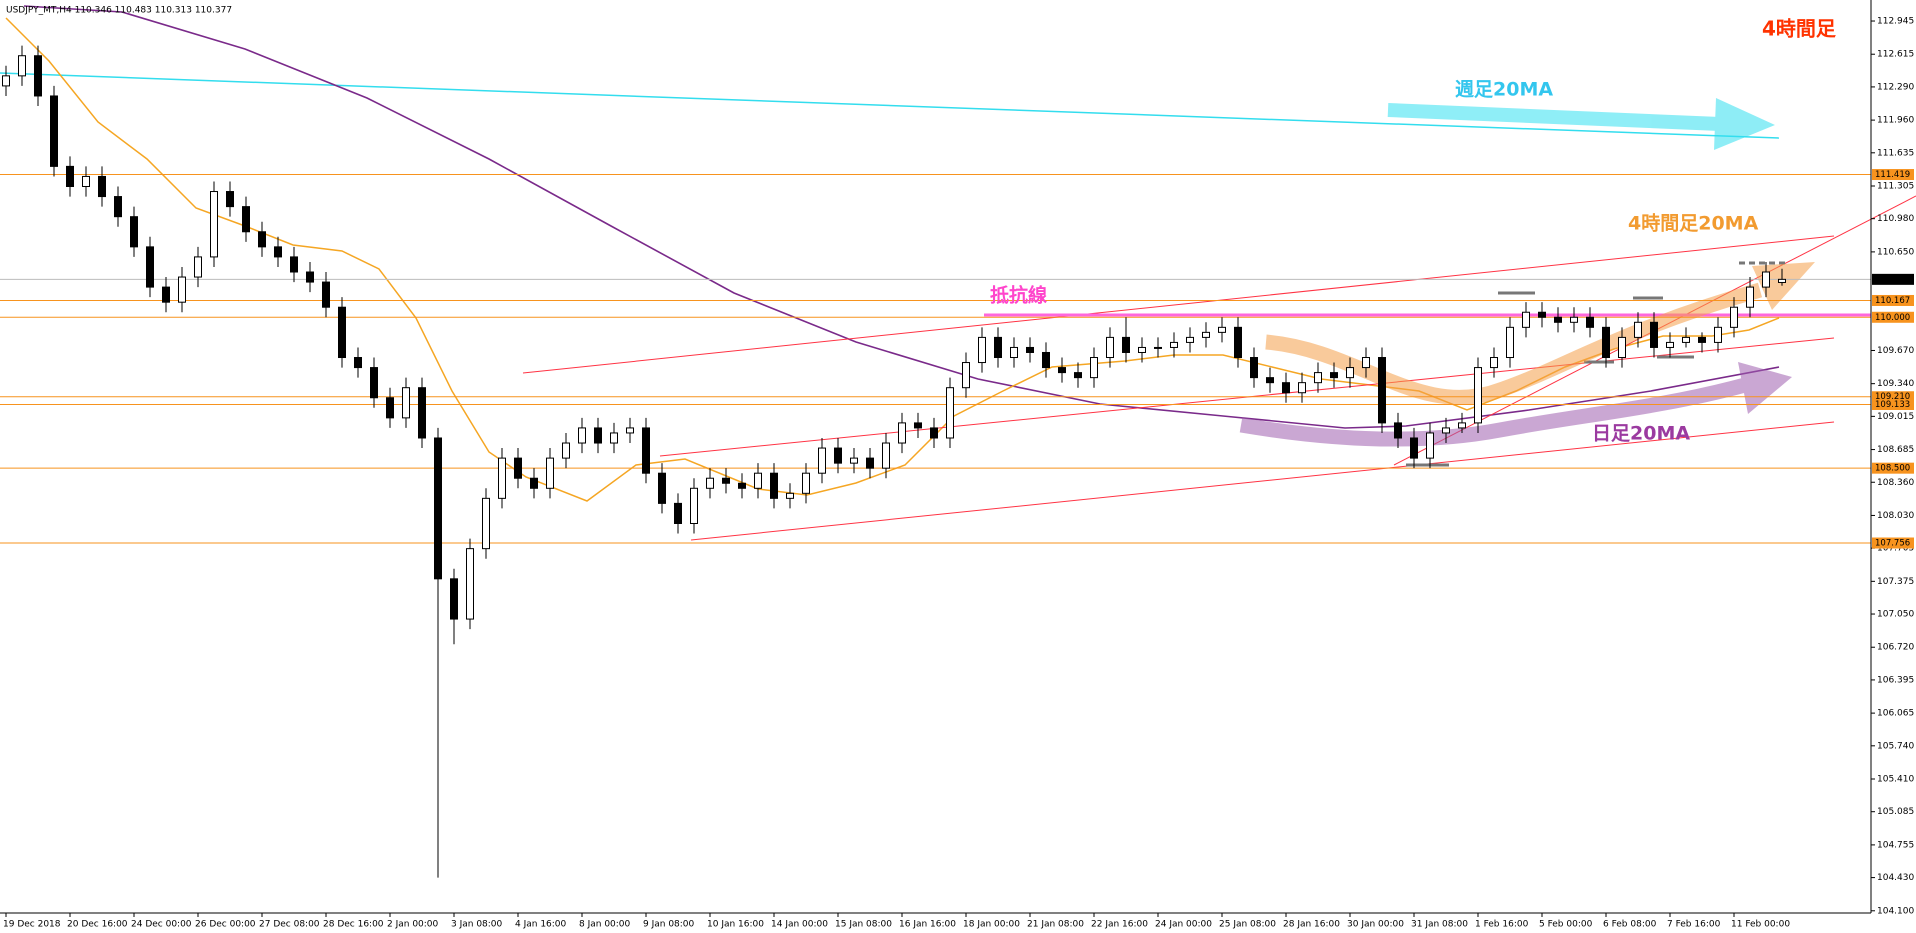 The width and height of the screenshot is (1916, 933). Describe the element at coordinates (1895, 219) in the screenshot. I see `y-tick-label: 110.980` at that location.